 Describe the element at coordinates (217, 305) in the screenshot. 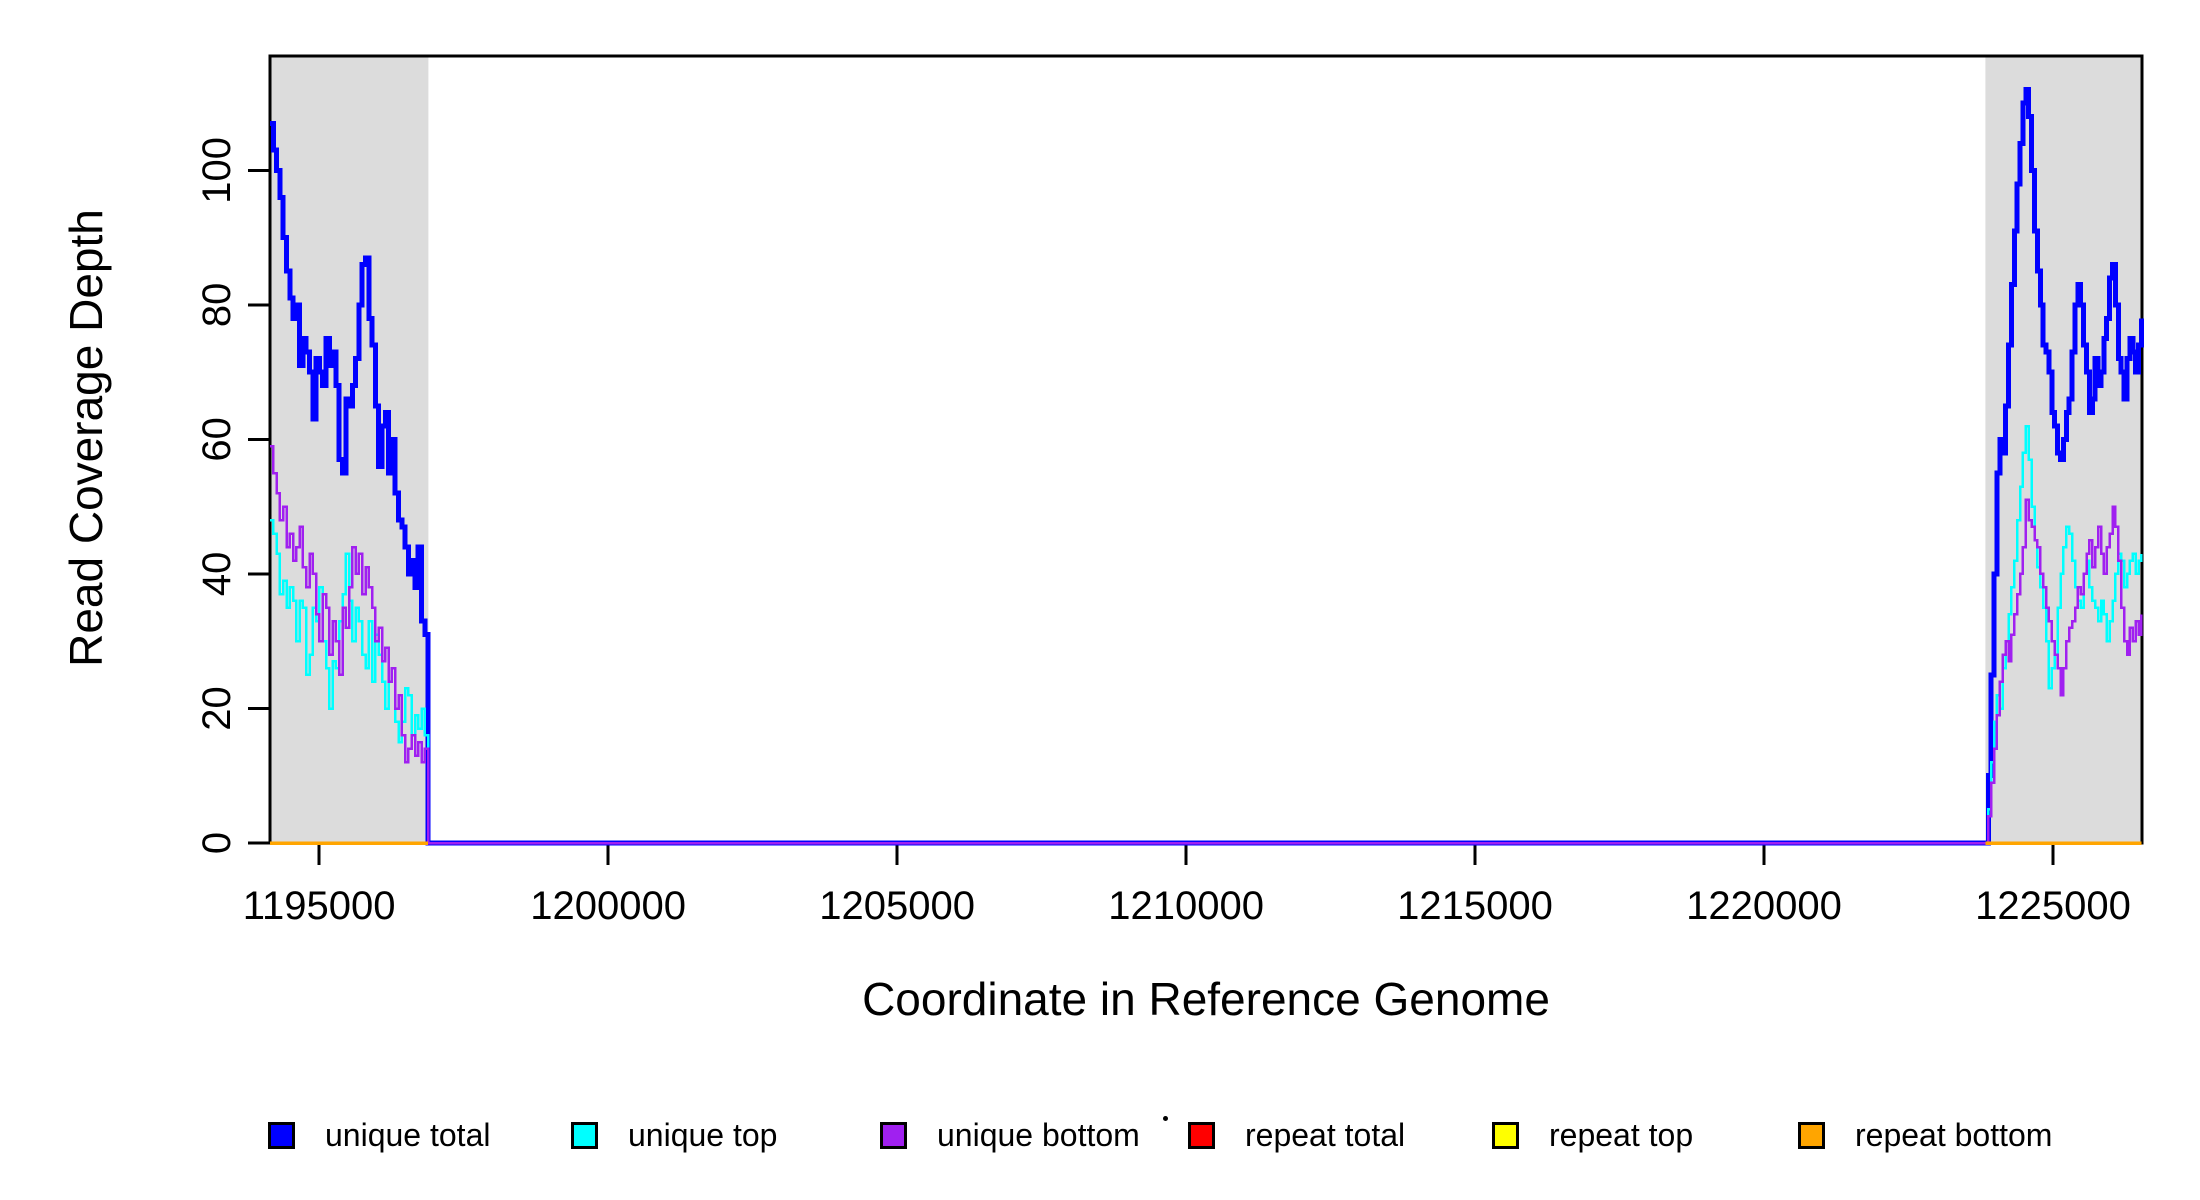

I see `y-axis-tick-label: 80` at that location.